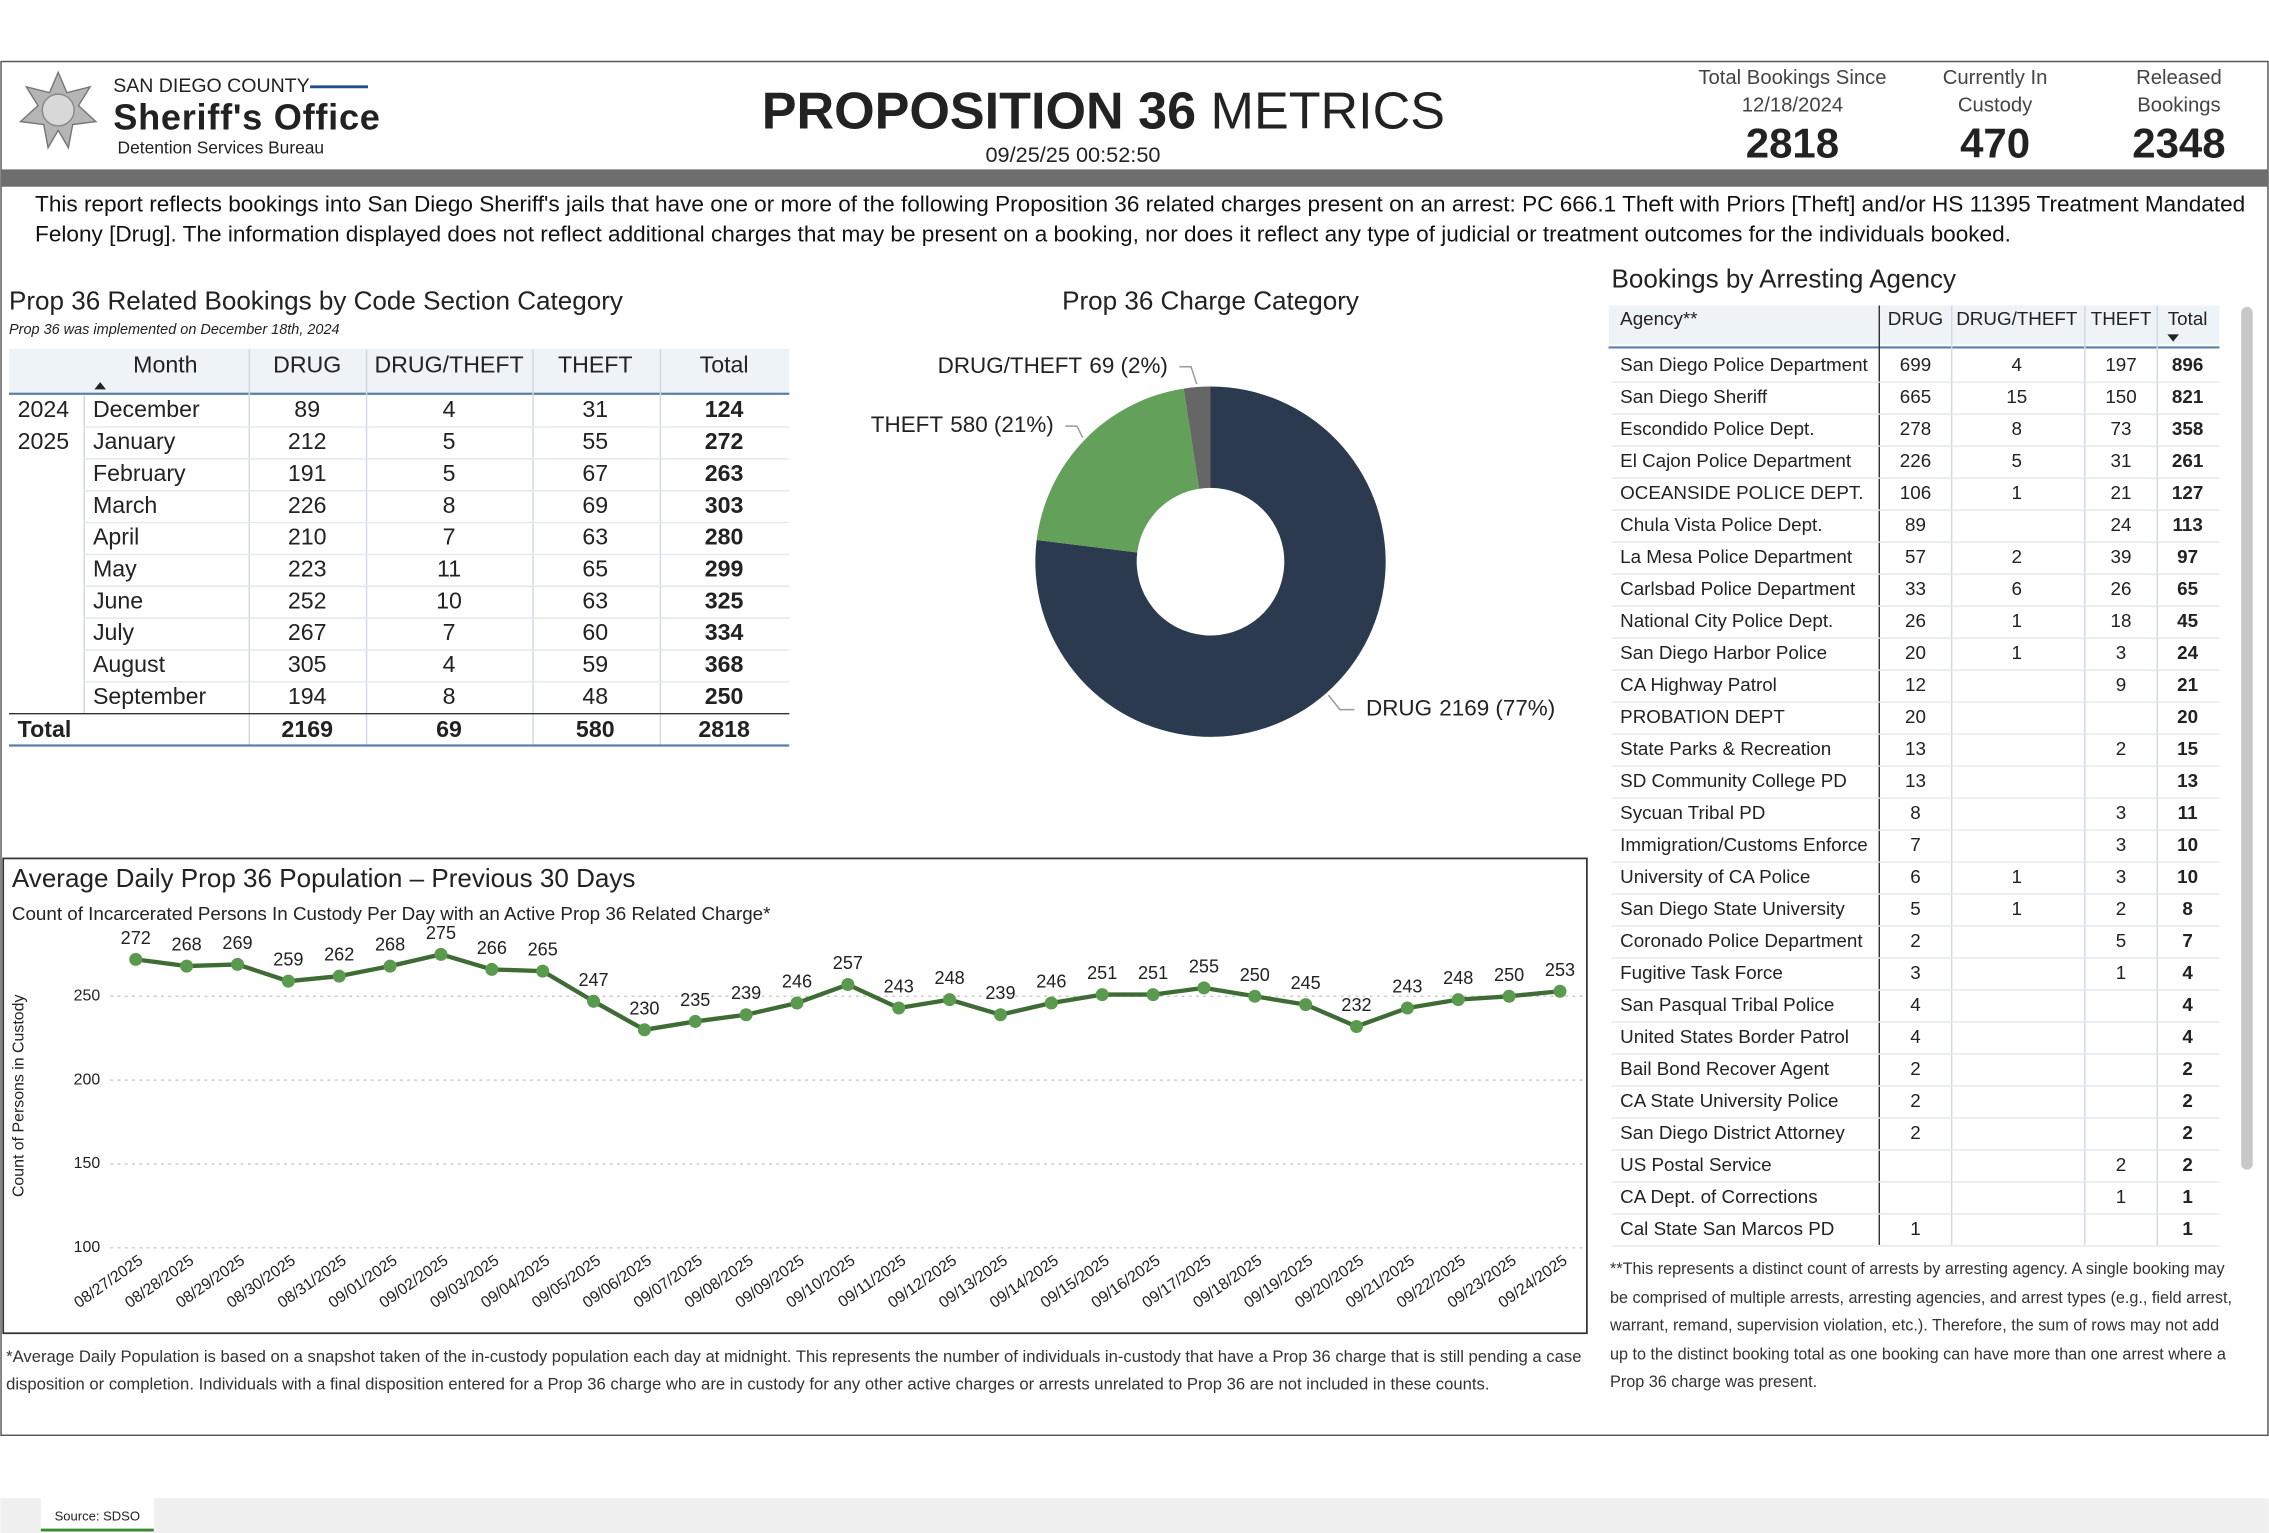  I want to click on agency-value-cell: 10, so click(2187, 844).